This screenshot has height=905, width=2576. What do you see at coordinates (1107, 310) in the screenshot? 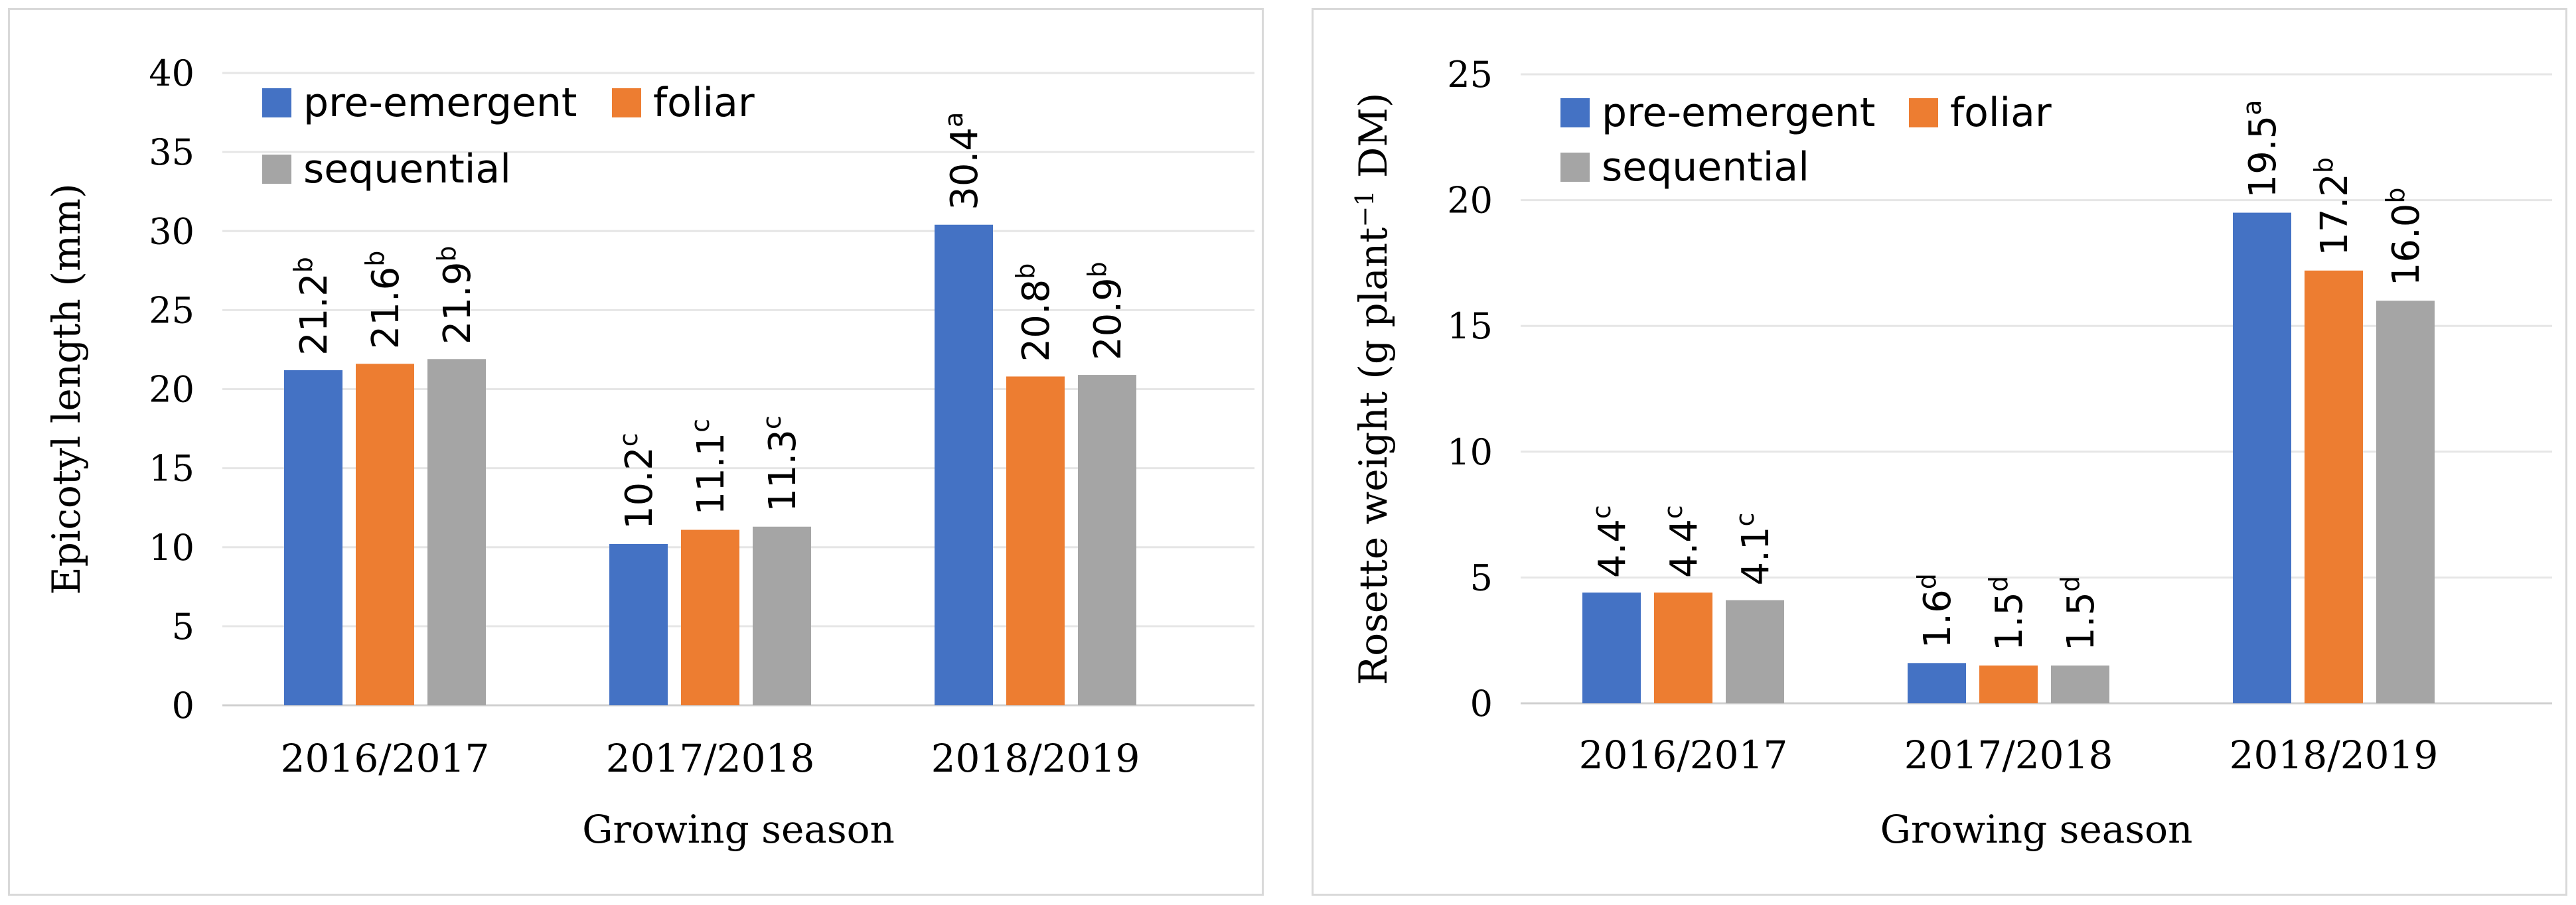
I see `data-label: 20.9b` at bounding box center [1107, 310].